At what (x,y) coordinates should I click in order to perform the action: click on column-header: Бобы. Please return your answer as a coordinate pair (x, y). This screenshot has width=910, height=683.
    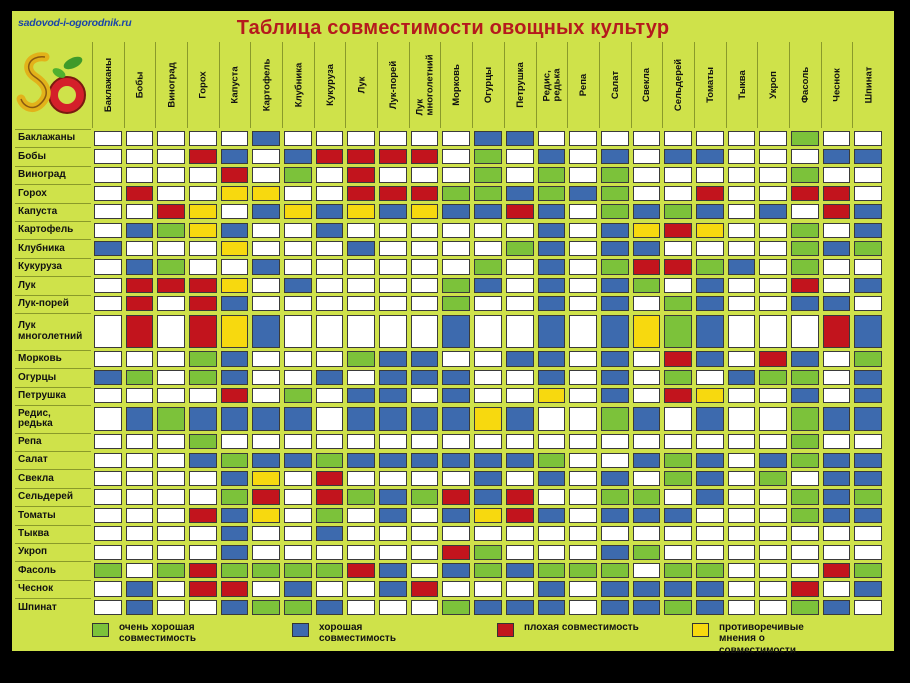
    Looking at the image, I should click on (140, 85).